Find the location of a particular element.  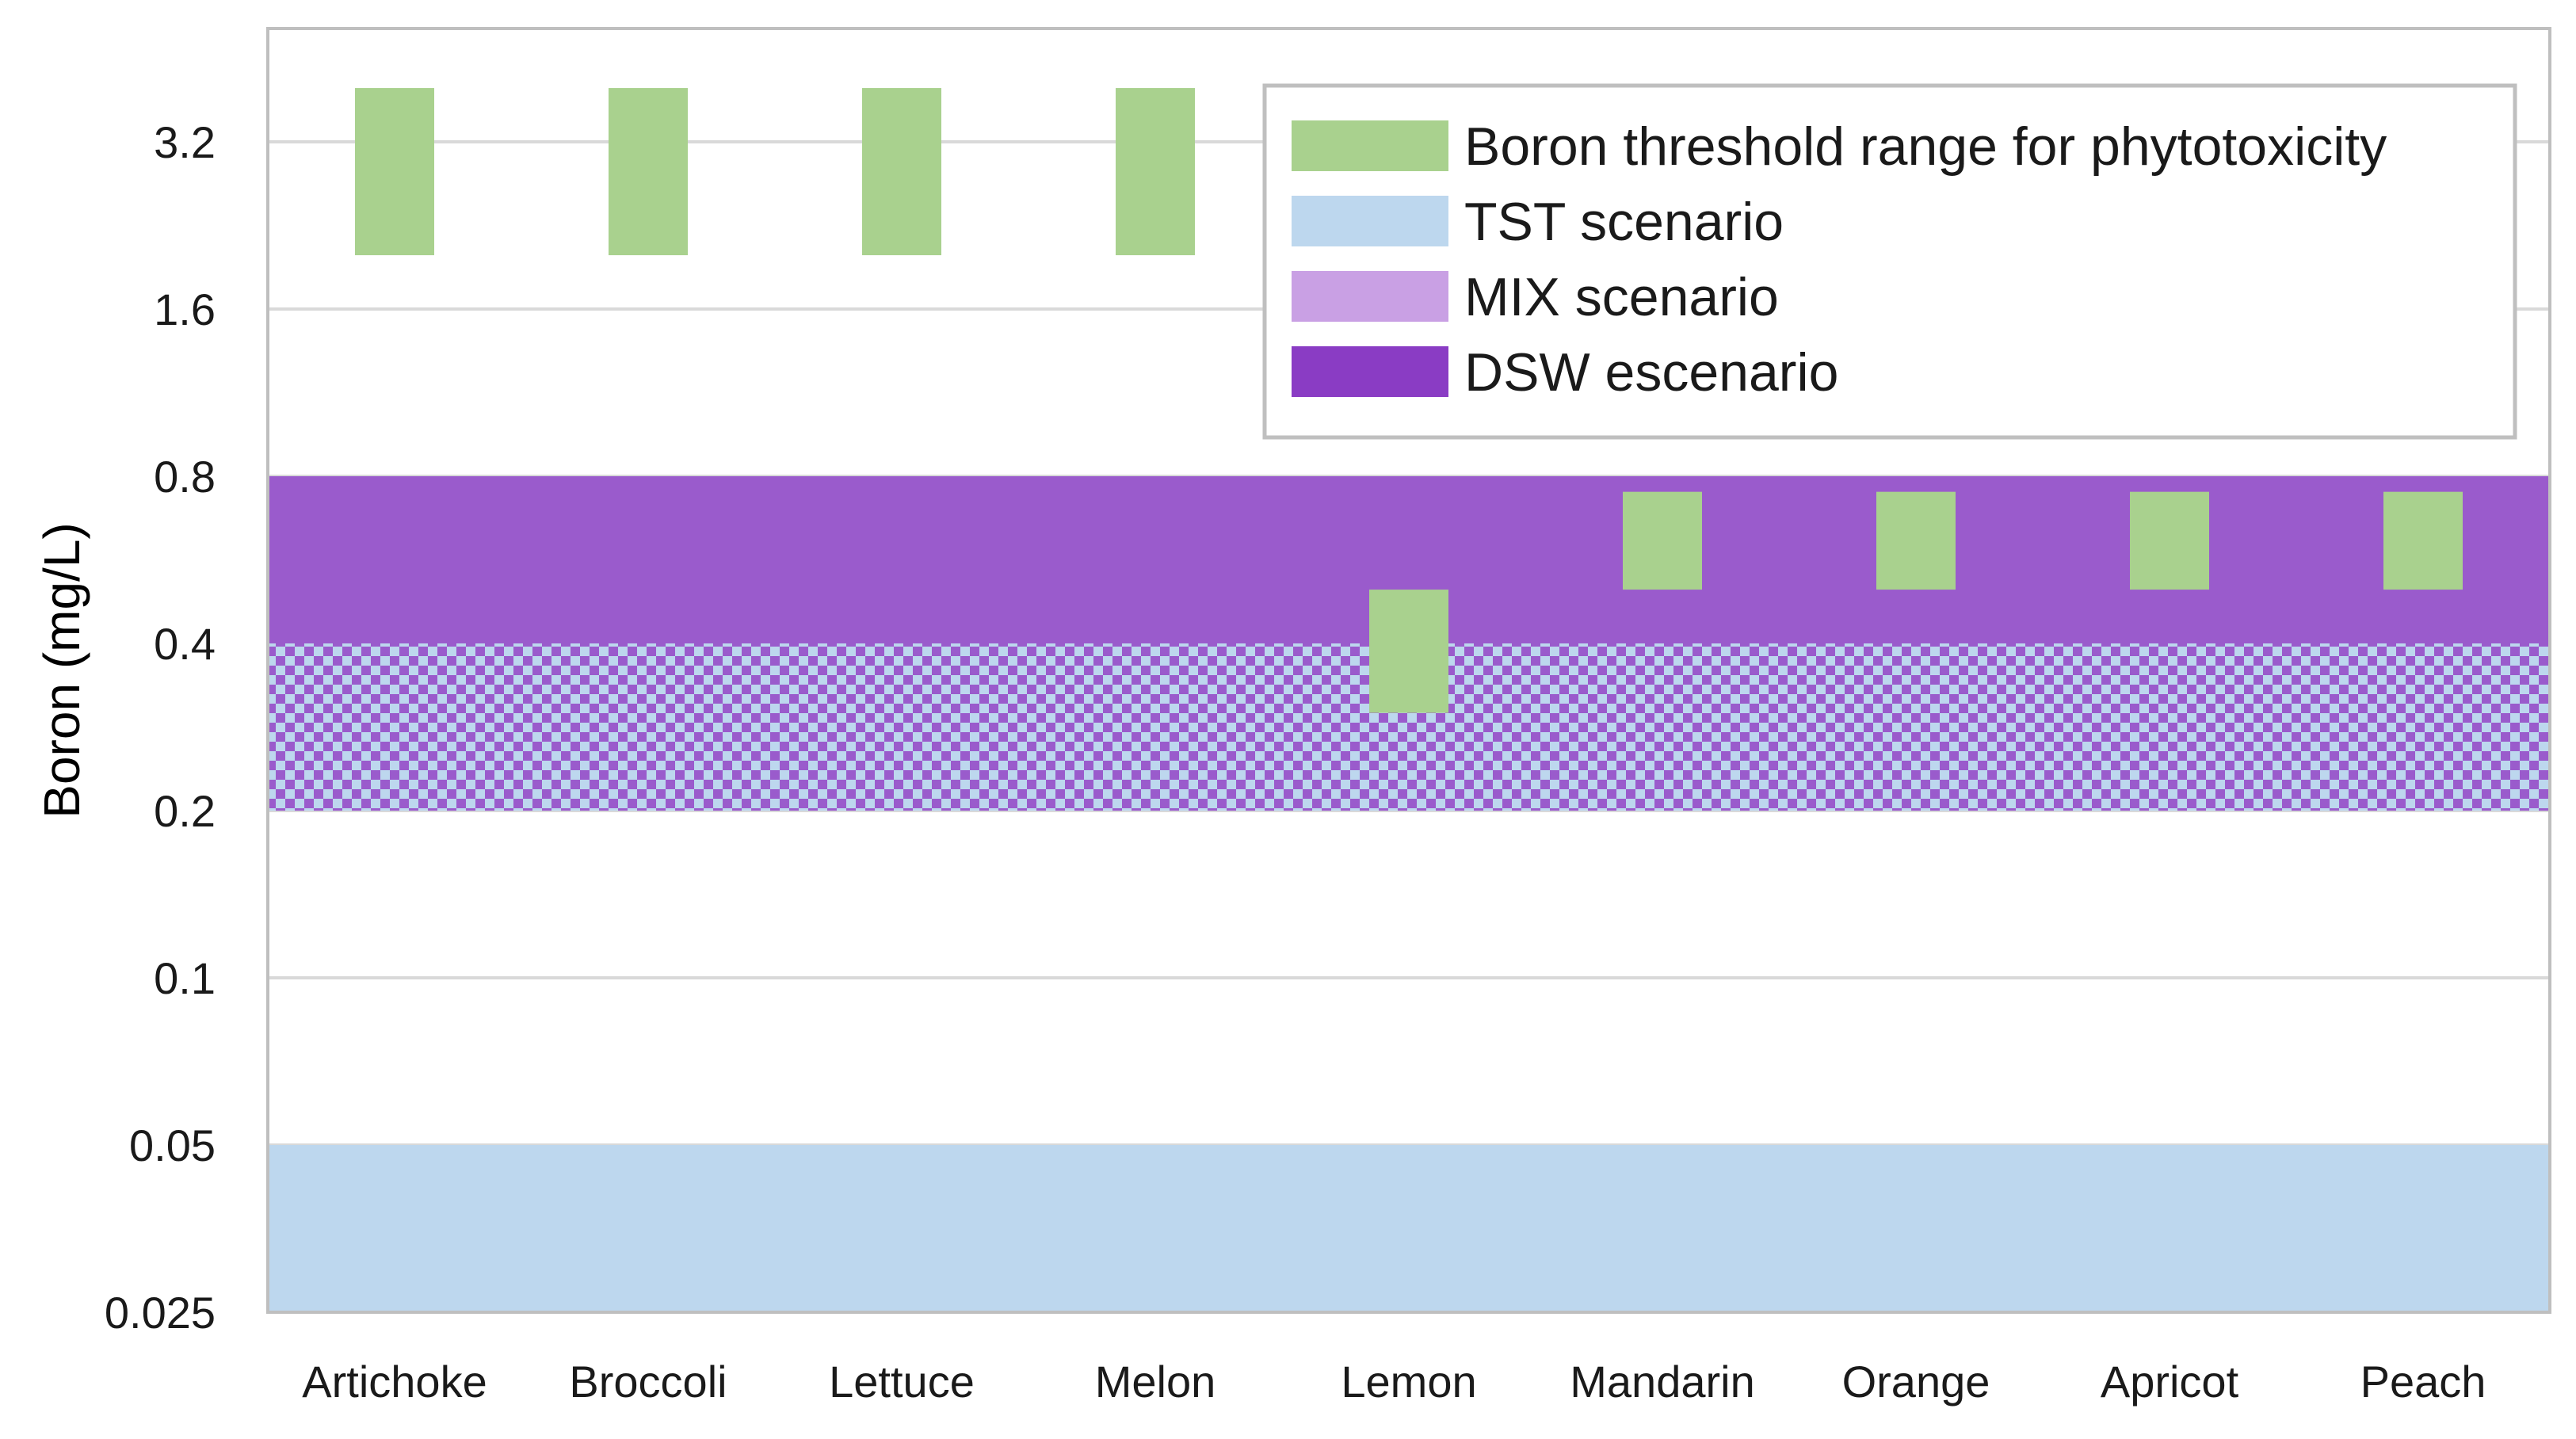

threshold-bar-lettuce is located at coordinates (901, 172).